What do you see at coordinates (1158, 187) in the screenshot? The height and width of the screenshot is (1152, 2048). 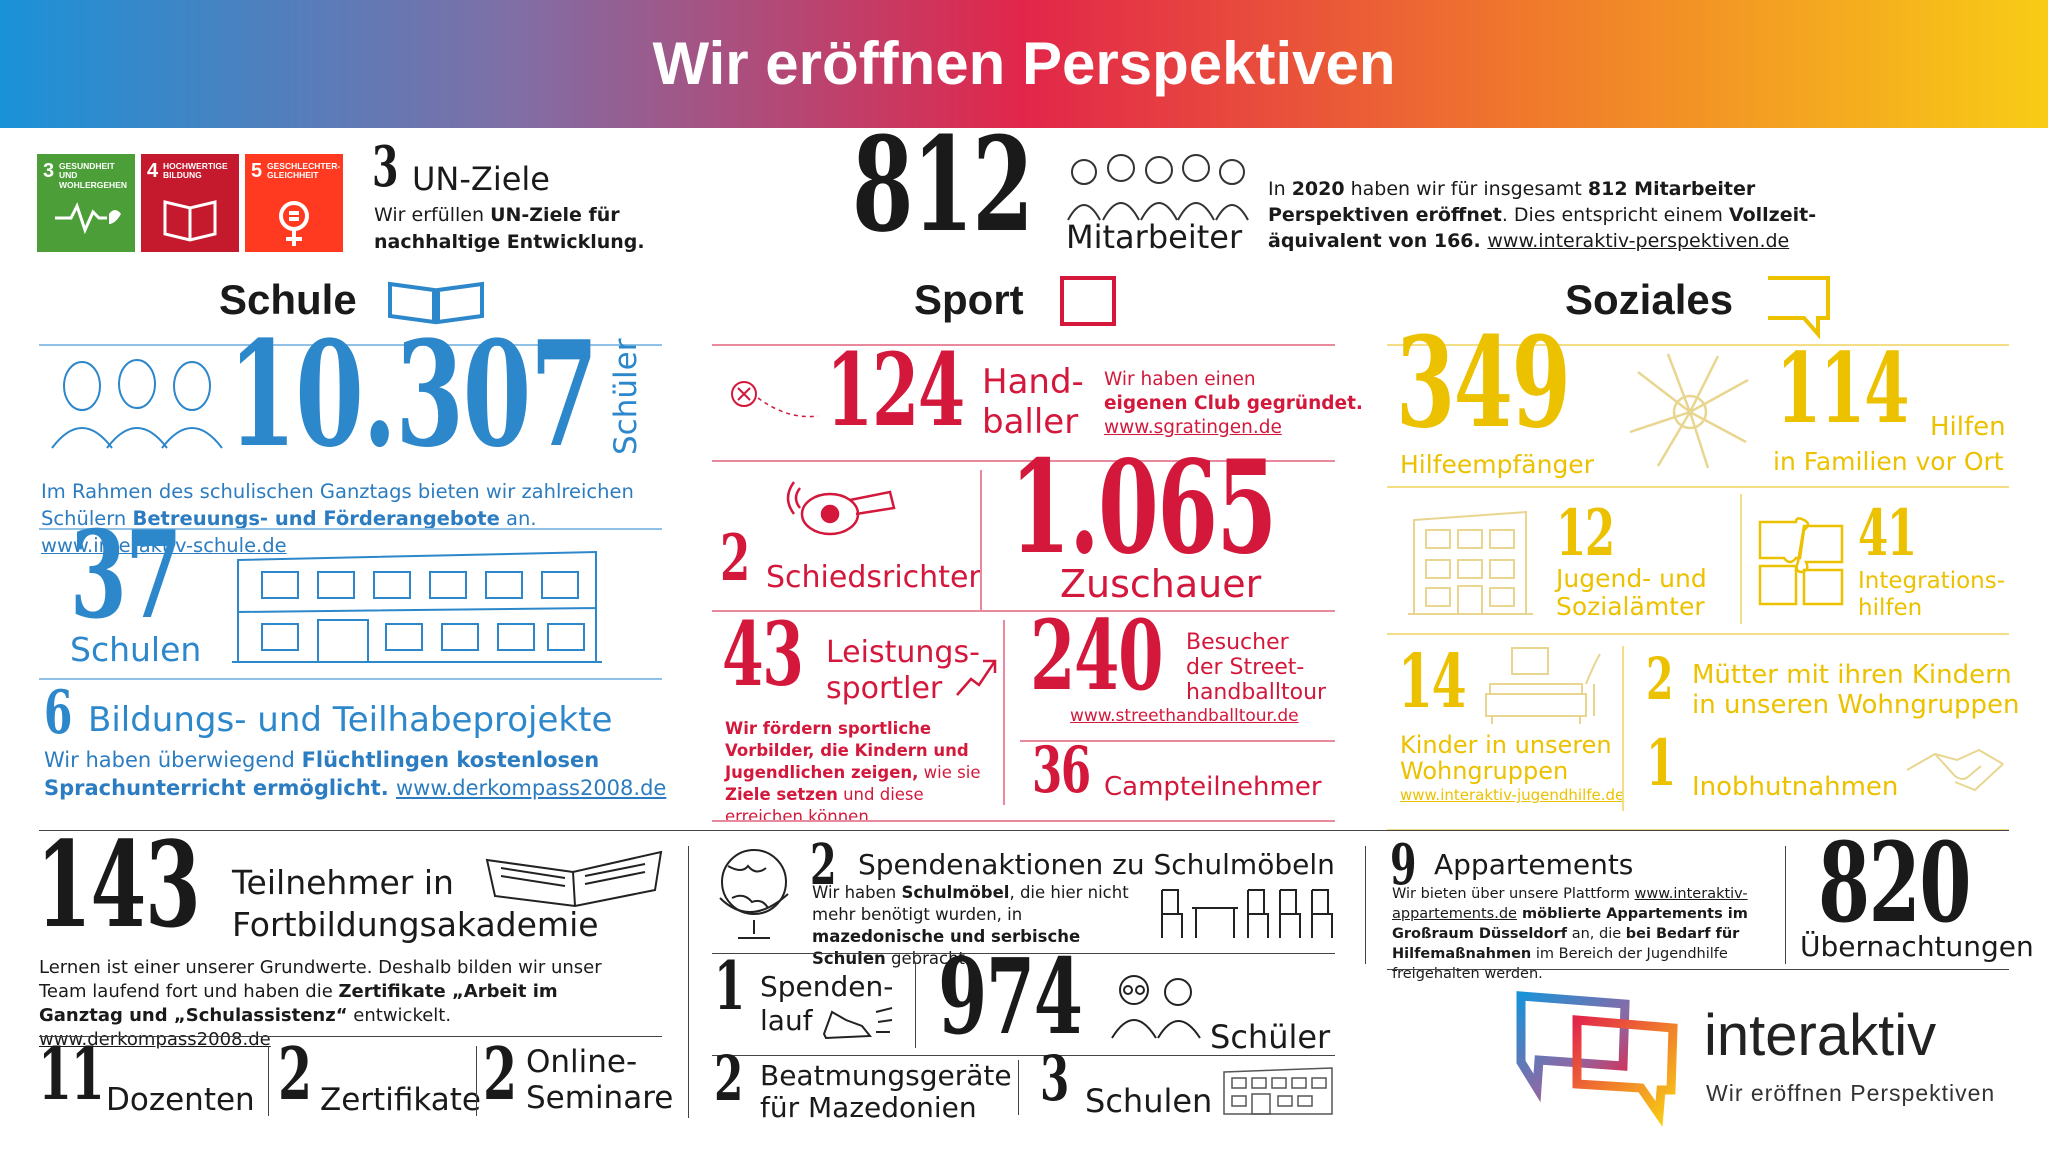 I see `people-illustration` at bounding box center [1158, 187].